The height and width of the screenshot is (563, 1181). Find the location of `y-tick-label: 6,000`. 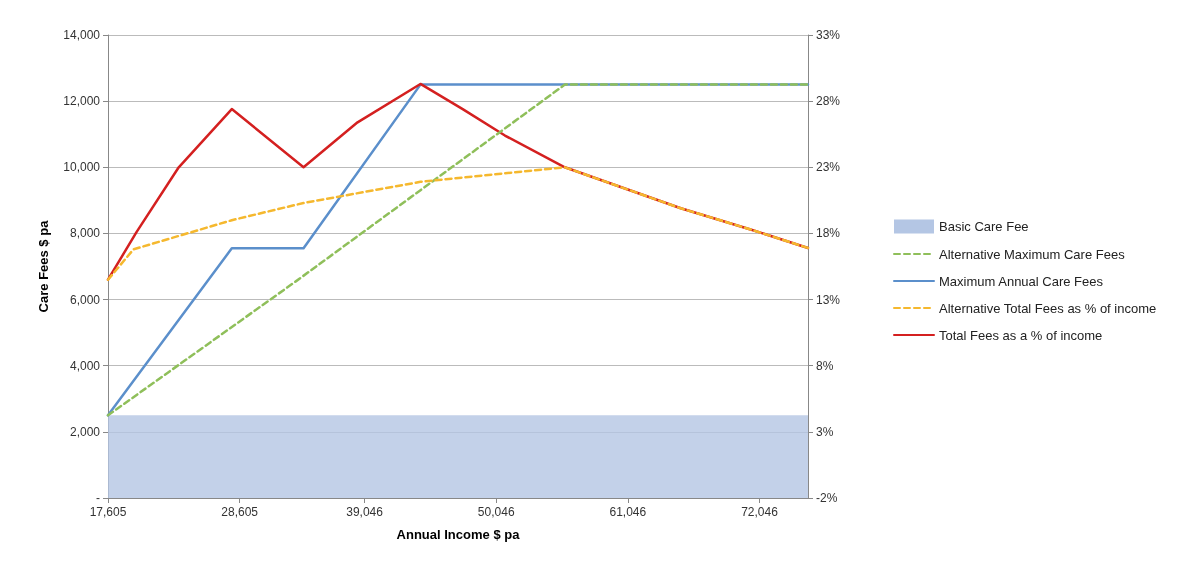

y-tick-label: 6,000 is located at coordinates (85, 299).